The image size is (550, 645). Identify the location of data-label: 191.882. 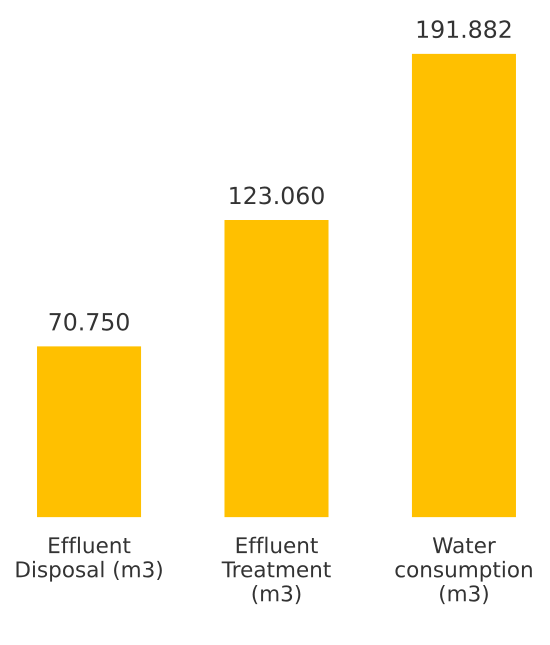
(464, 29).